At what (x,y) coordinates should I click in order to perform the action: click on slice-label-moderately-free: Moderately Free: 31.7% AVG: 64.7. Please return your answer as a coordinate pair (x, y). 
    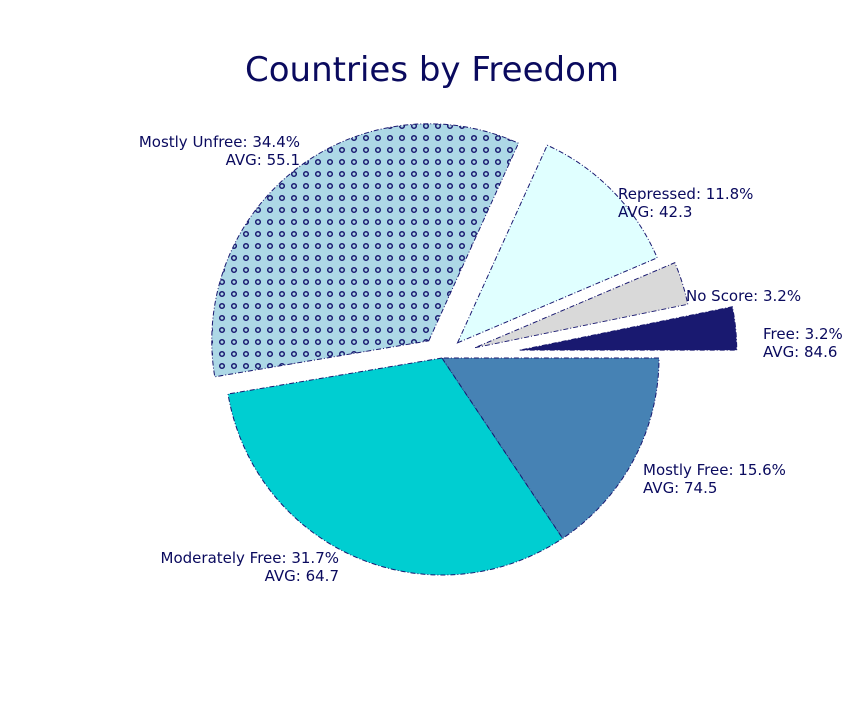
    Looking at the image, I should click on (250, 567).